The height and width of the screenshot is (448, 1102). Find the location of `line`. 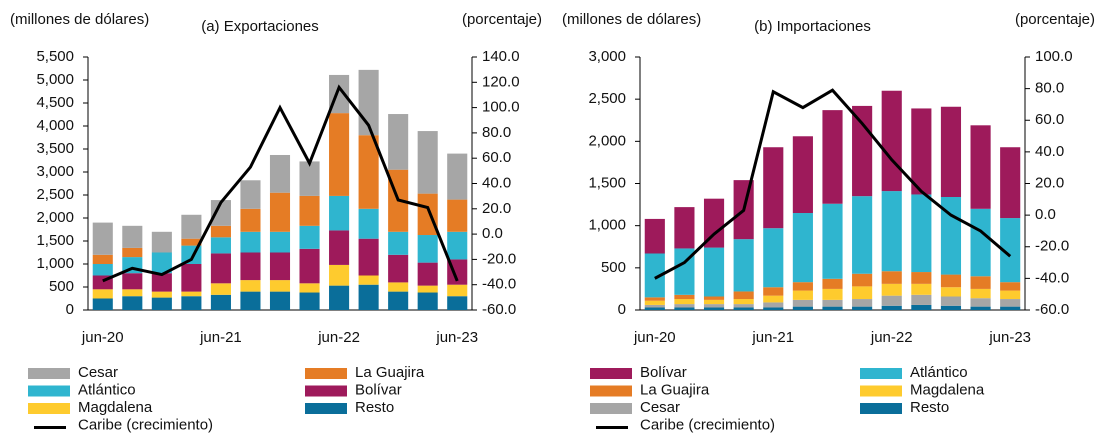

line is located at coordinates (833, 184).